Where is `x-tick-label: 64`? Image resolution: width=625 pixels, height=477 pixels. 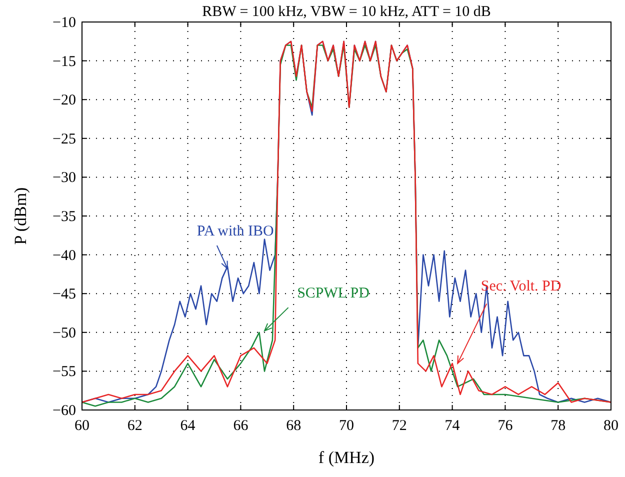 x-tick-label: 64 is located at coordinates (188, 426).